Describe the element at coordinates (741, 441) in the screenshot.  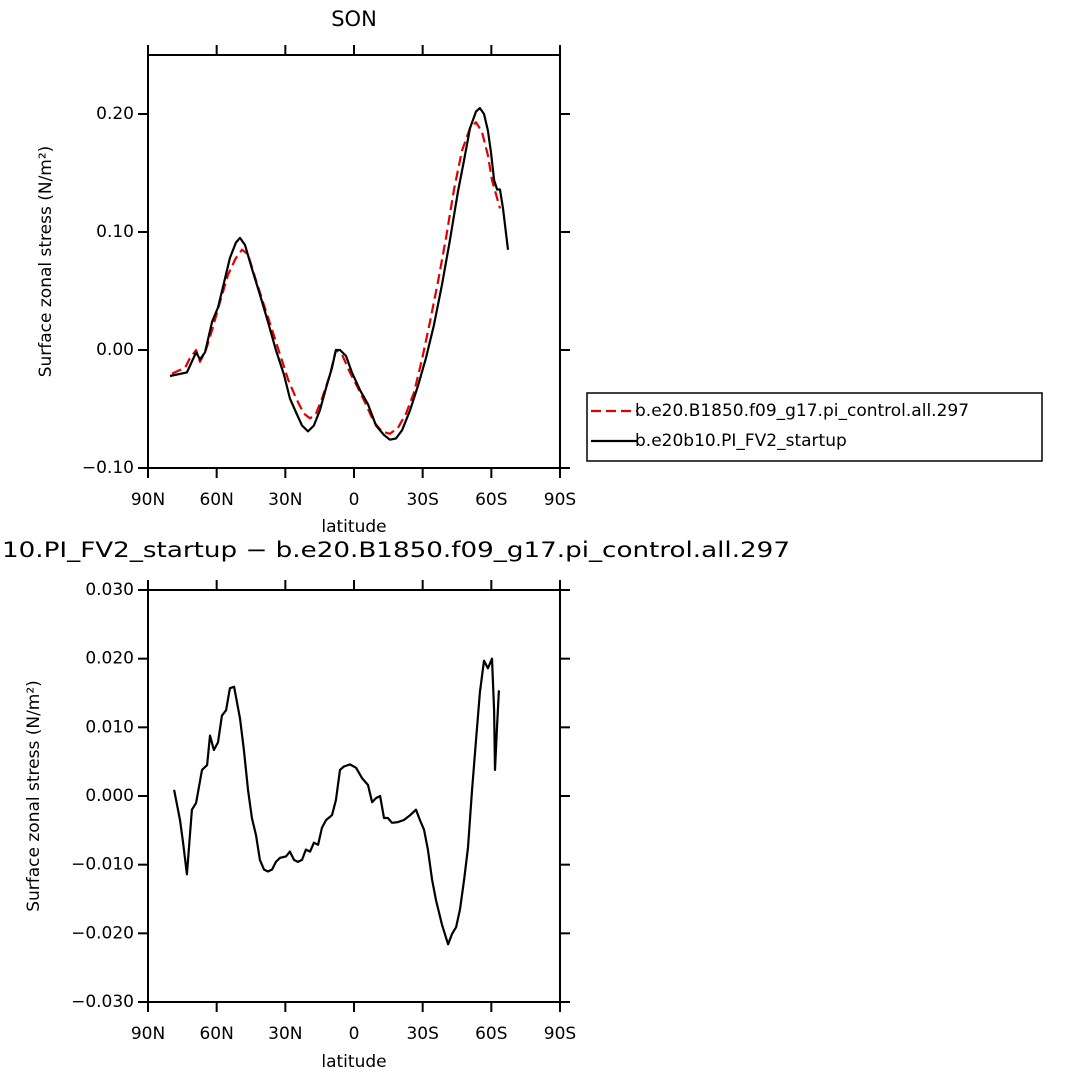
I see `legend-label: b.e20b10.PI_FV2_startup` at that location.